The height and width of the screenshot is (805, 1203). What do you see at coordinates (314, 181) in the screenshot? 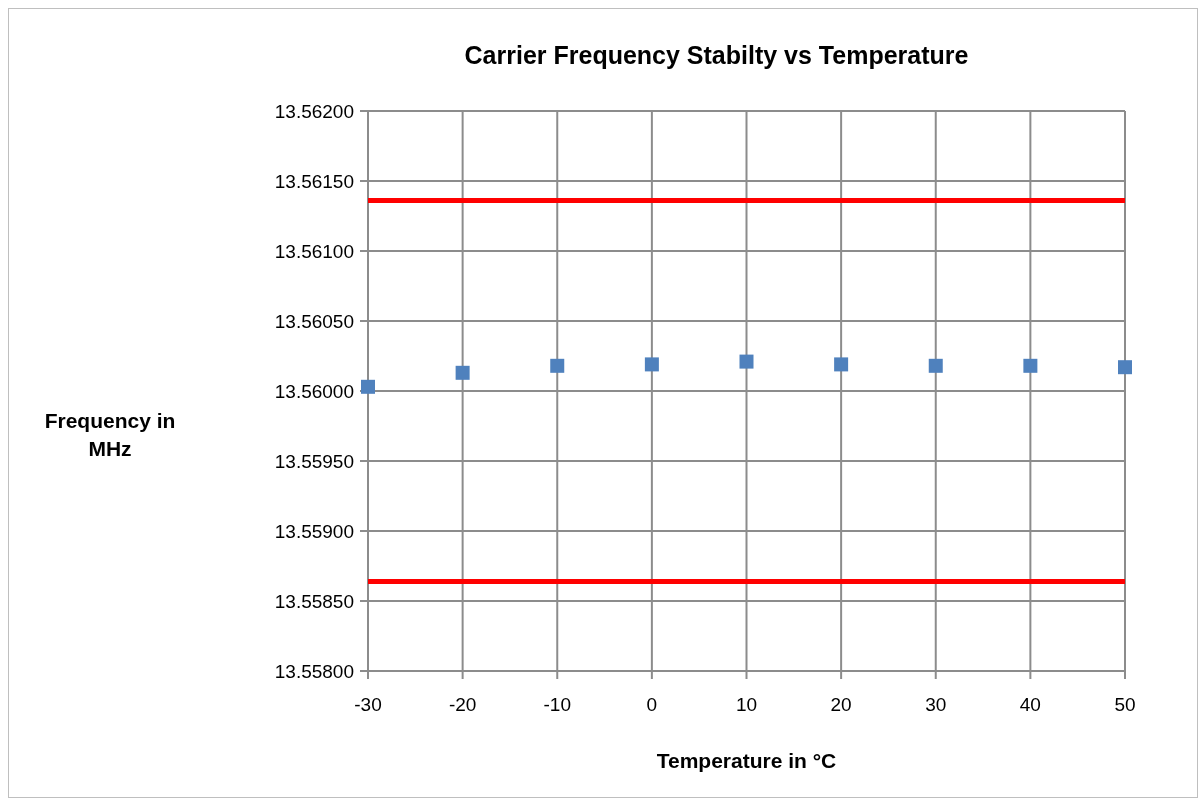
I see `y-tick-label: 13.56150` at bounding box center [314, 181].